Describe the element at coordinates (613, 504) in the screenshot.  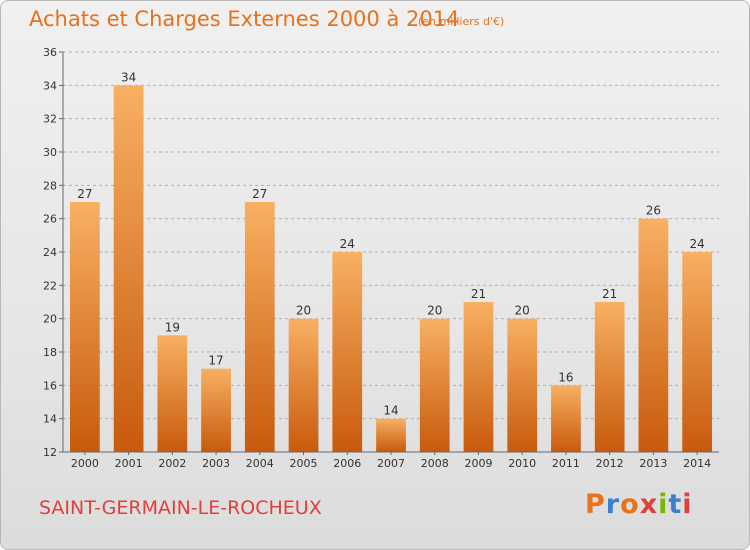
I see `logo-letter: r` at that location.